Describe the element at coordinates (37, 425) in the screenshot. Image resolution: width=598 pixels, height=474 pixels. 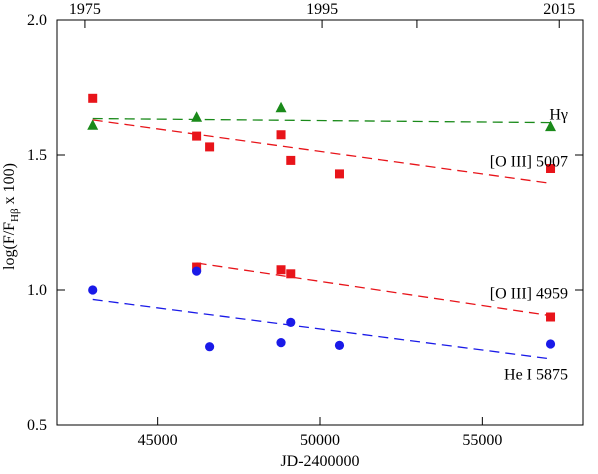
I see `y-tick-label: 0.5` at that location.